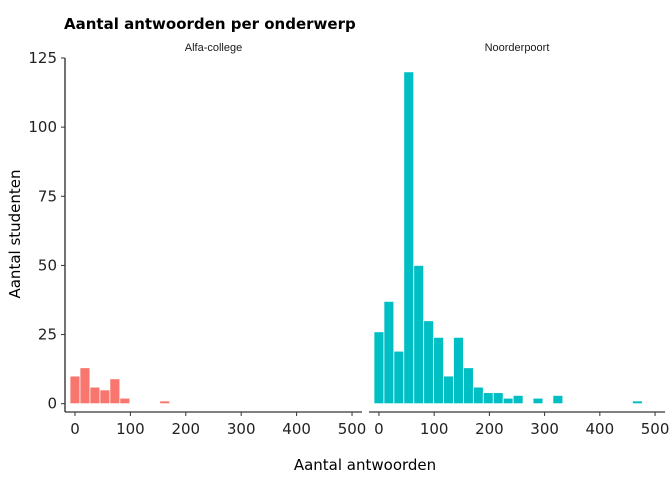 This screenshot has width=672, height=480. What do you see at coordinates (210, 24) in the screenshot?
I see `chart-title: Aantal antwoorden per onderwerp` at bounding box center [210, 24].